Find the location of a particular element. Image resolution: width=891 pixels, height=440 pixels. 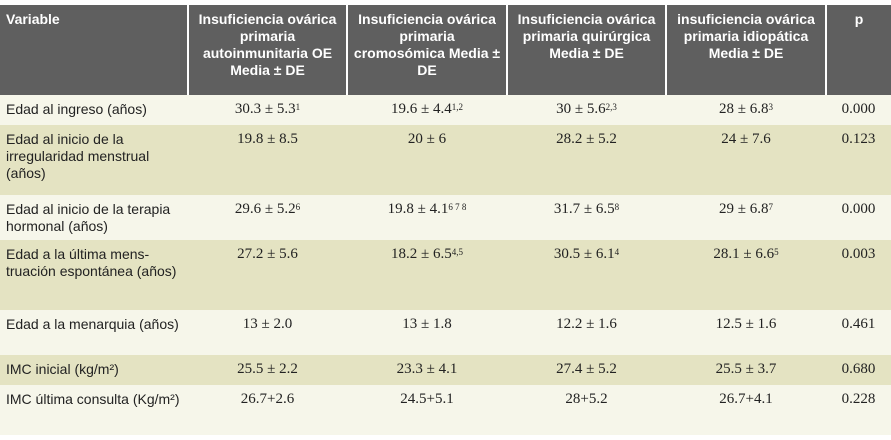

value-cell-value: 29.6 ± 5.2 is located at coordinates (265, 209).